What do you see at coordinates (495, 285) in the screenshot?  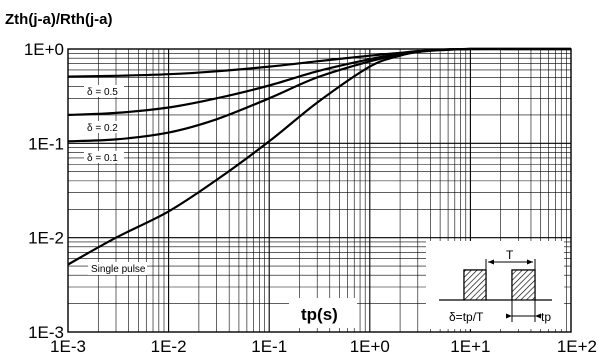 I see `pulse-inset: T δ=tp/T tp` at bounding box center [495, 285].